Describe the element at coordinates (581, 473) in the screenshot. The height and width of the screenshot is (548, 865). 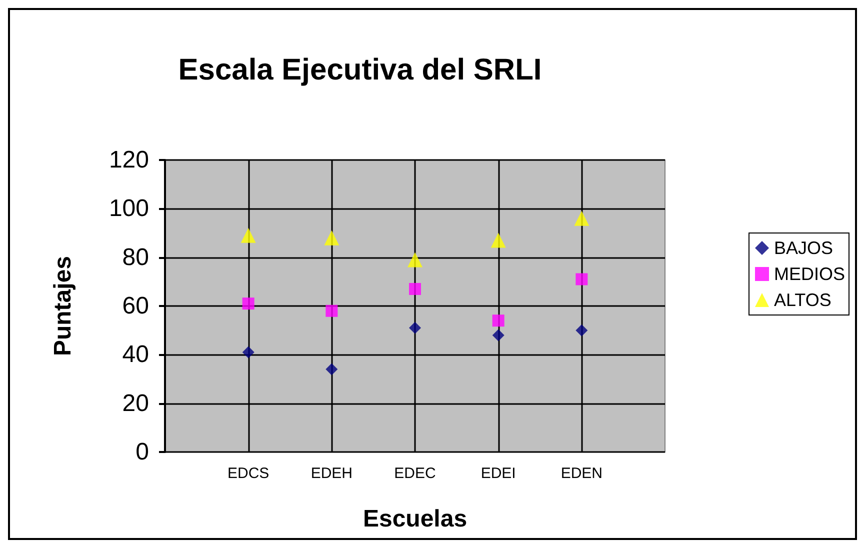
I see `x-tick-label: EDEN` at that location.